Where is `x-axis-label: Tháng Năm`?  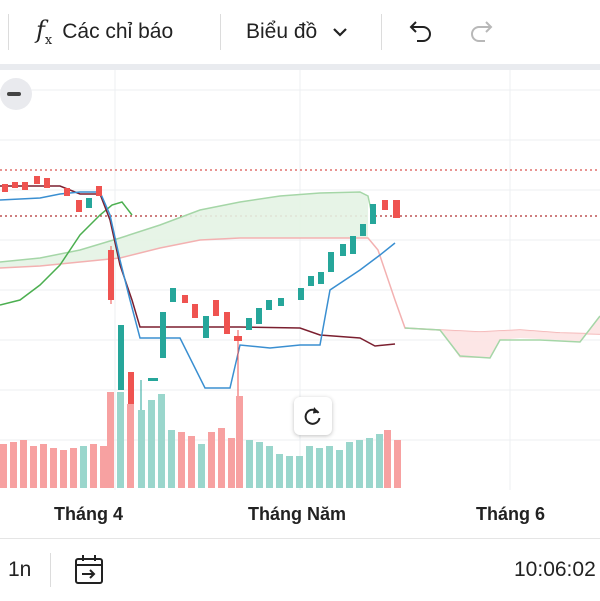
x-axis-label: Tháng Năm is located at coordinates (297, 514).